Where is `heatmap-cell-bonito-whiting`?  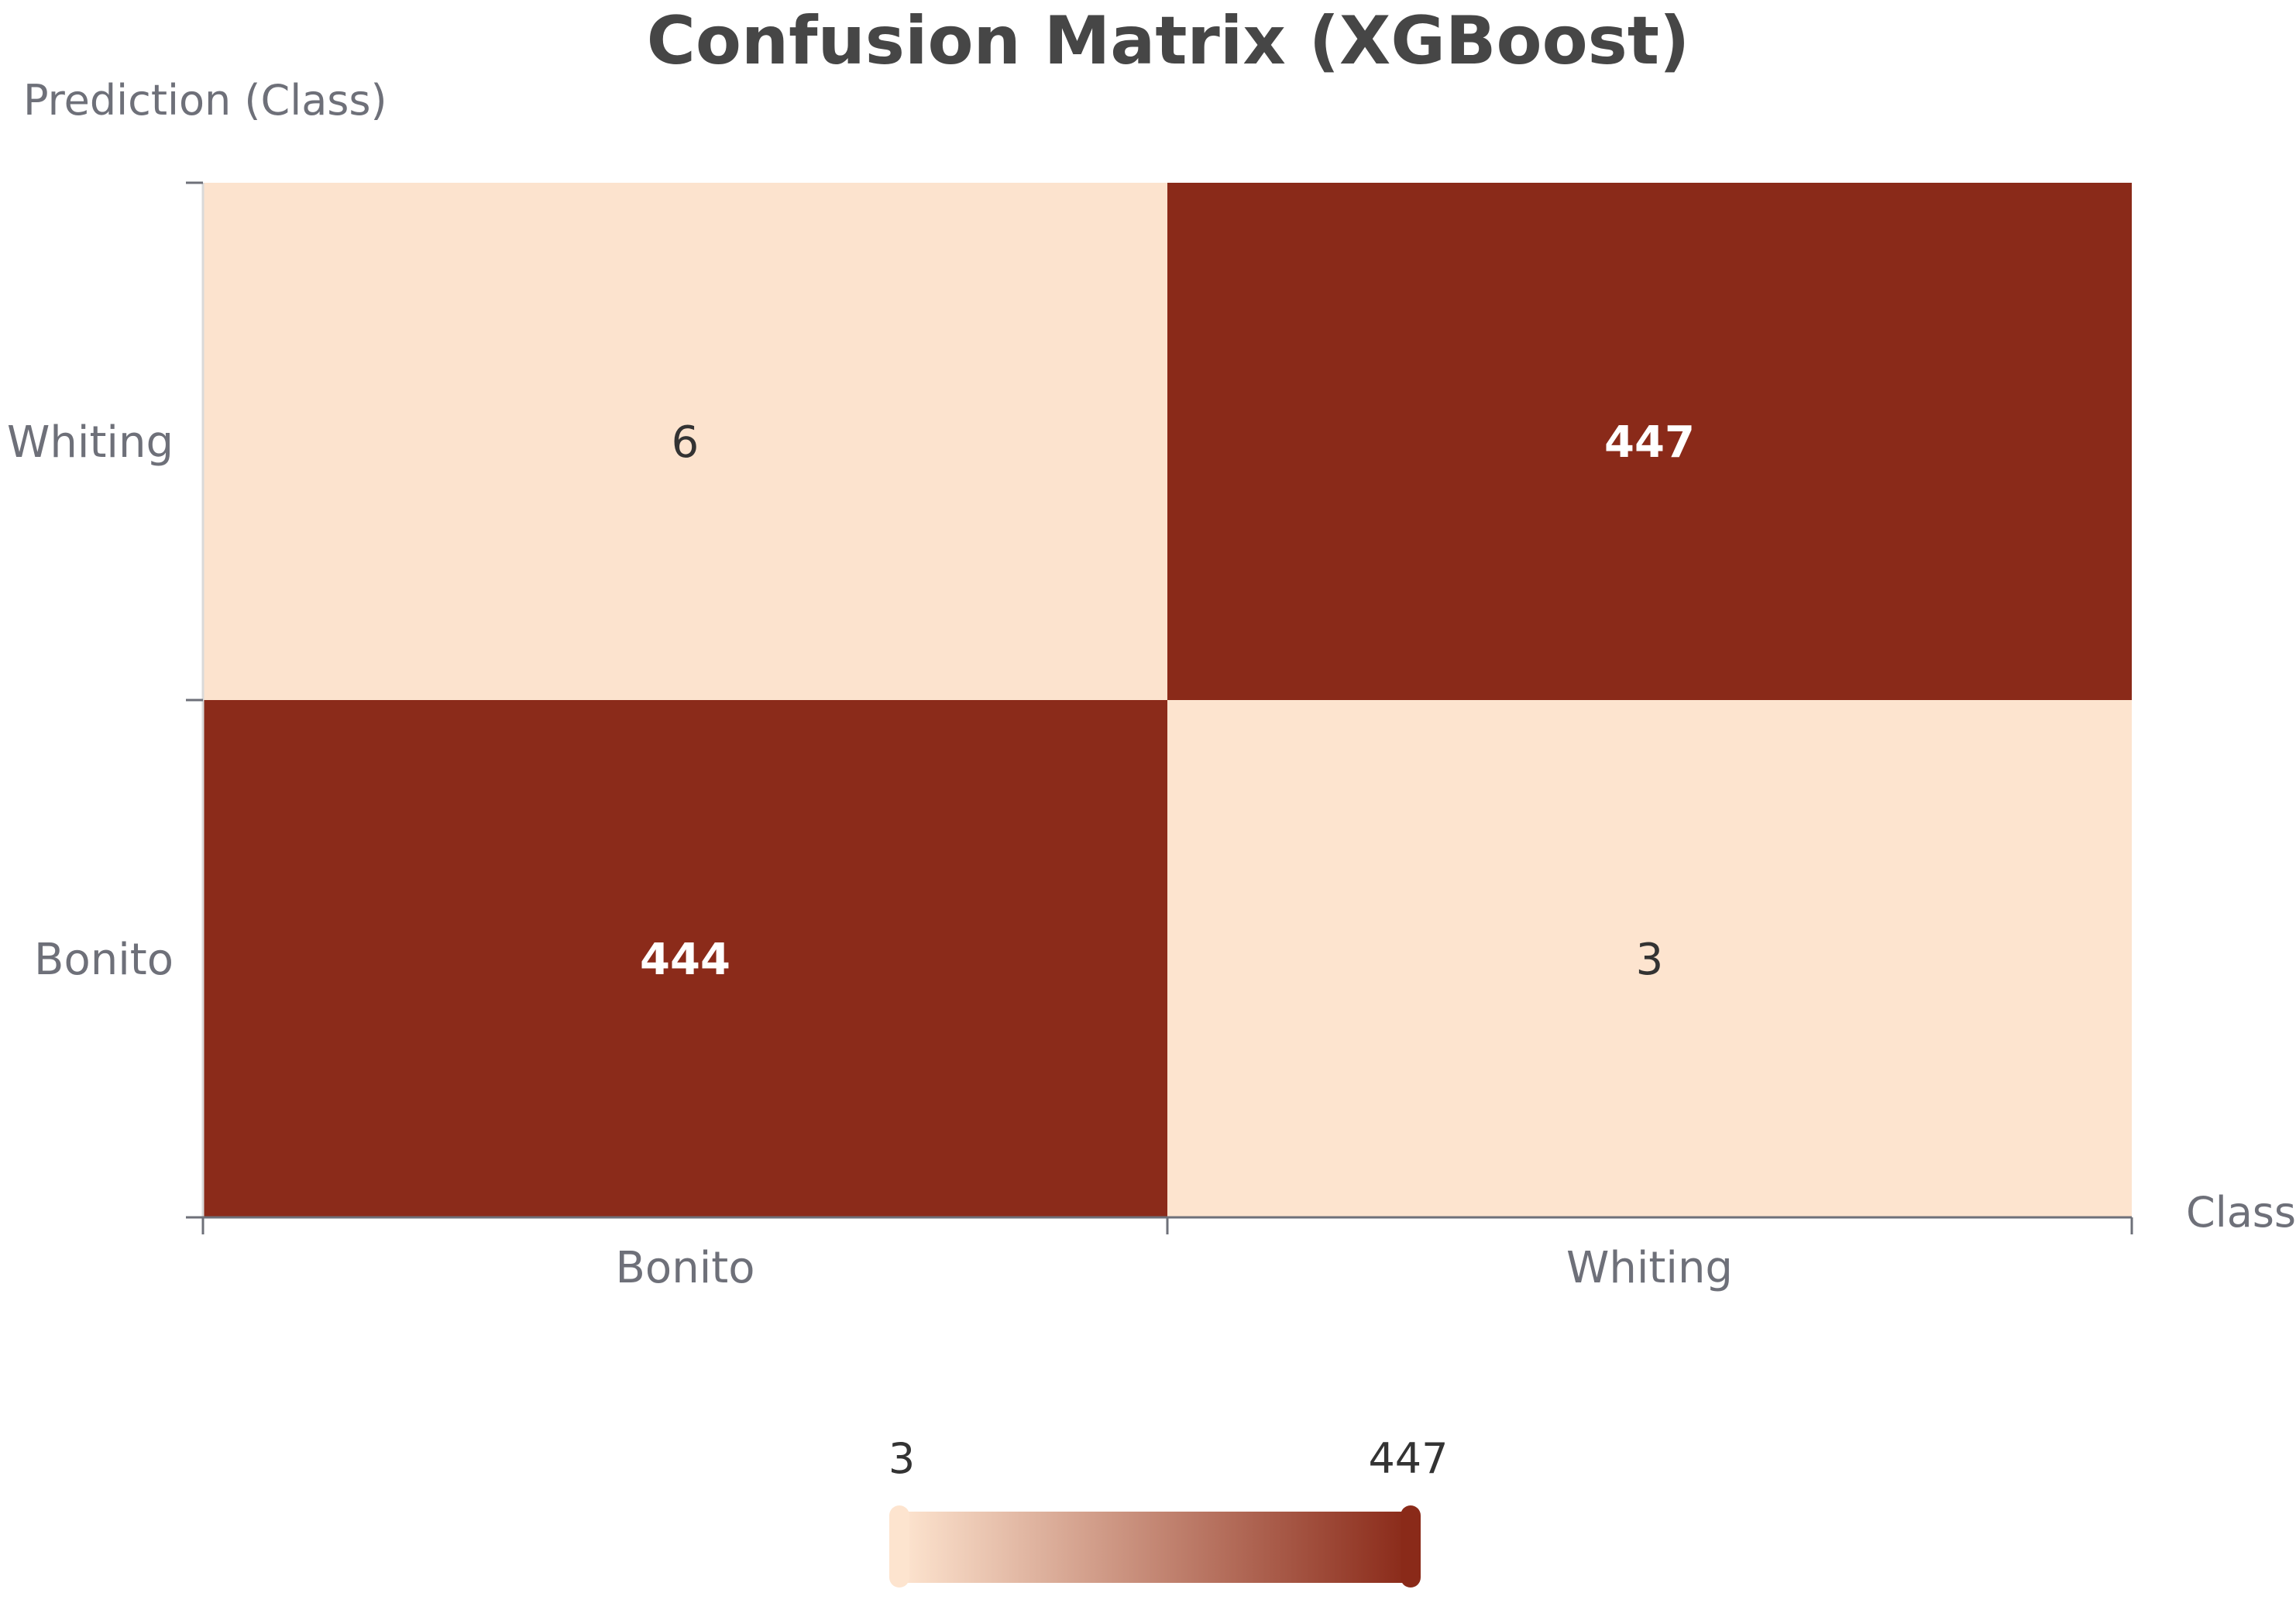 heatmap-cell-bonito-whiting is located at coordinates (685, 442).